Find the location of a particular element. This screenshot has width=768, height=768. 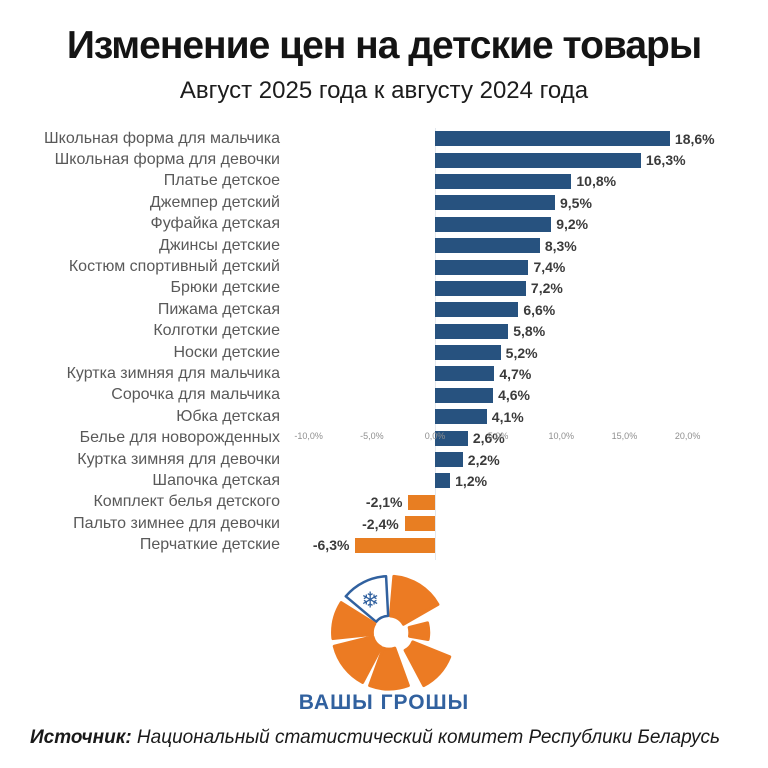

category-label: Куртка зимняя для девочки is located at coordinates (178, 459).